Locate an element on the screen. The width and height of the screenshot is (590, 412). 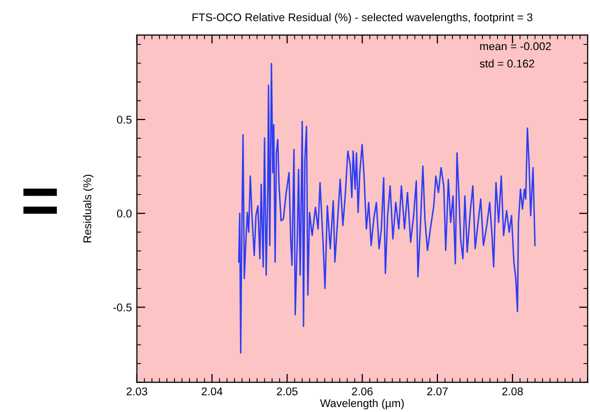
x-tick-label: 2.04 is located at coordinates (212, 391).